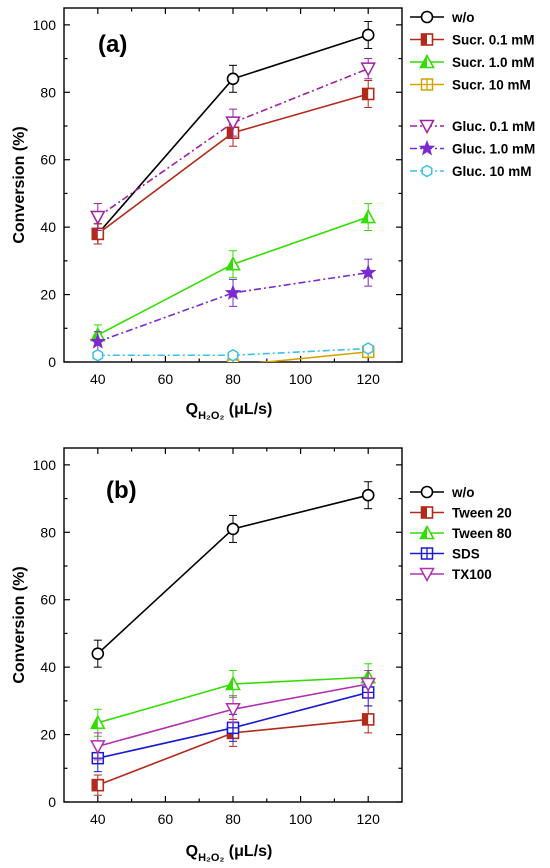  I want to click on x-tick-label: 100, so click(301, 819).